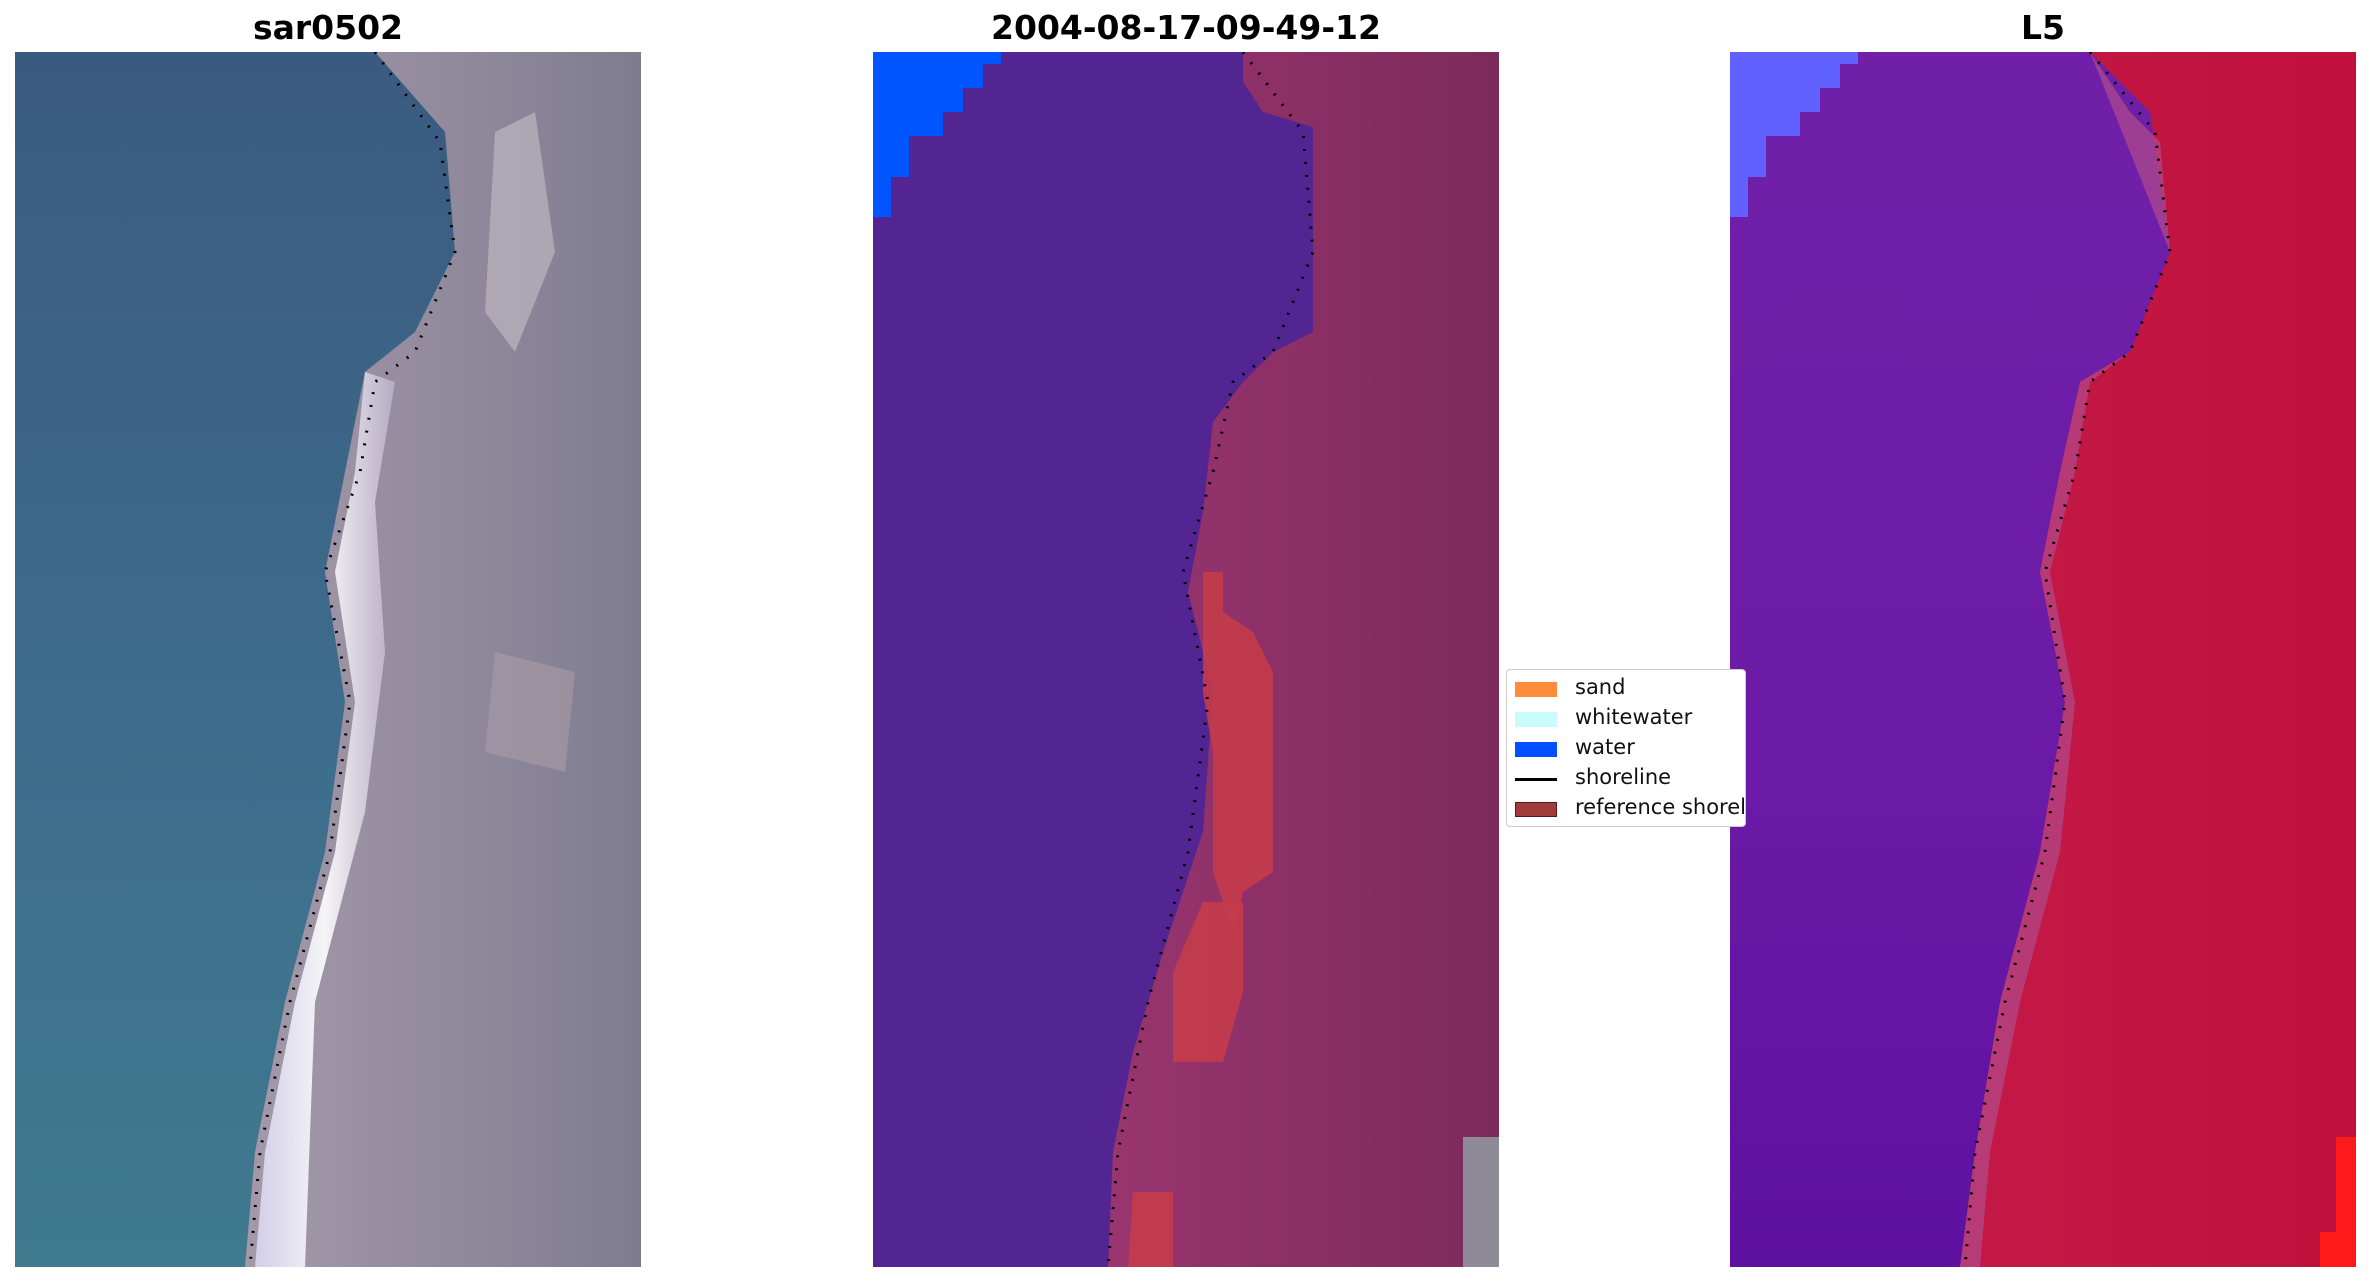  What do you see at coordinates (1600, 687) in the screenshot?
I see `legend-label: sand` at bounding box center [1600, 687].